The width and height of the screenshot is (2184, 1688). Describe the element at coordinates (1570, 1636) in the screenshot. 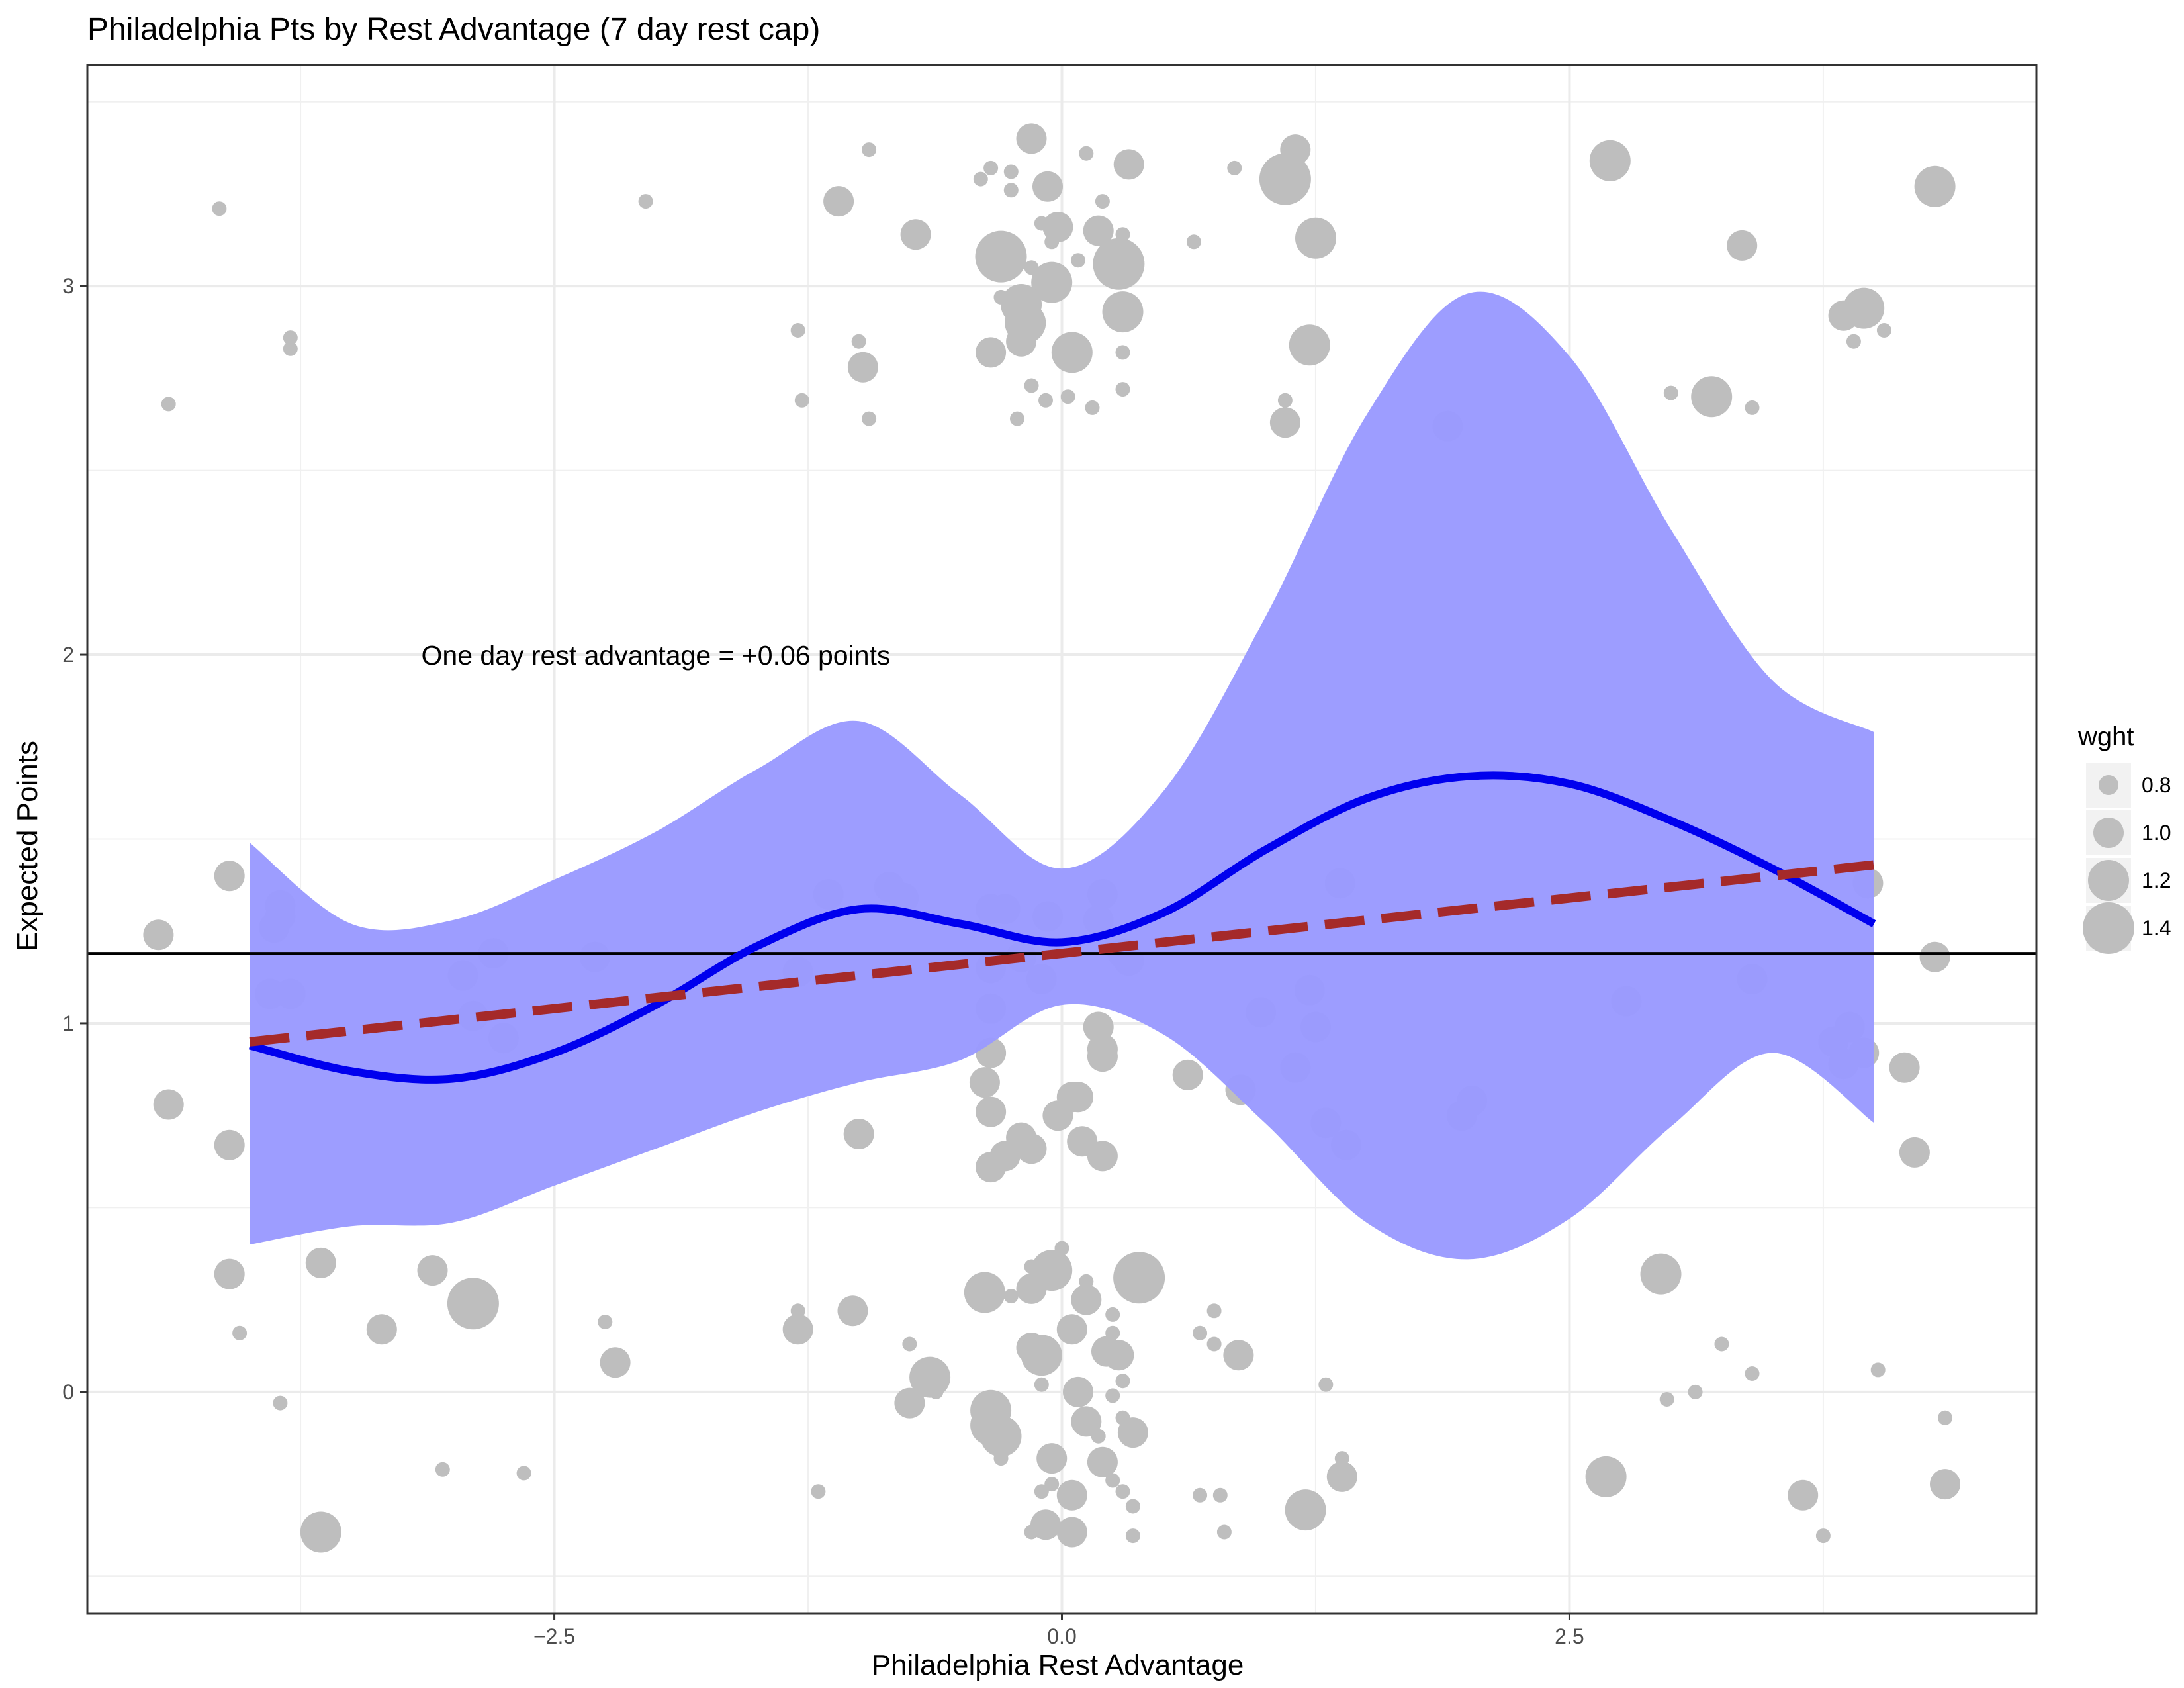

I see `x-tick-label: 2.5` at that location.